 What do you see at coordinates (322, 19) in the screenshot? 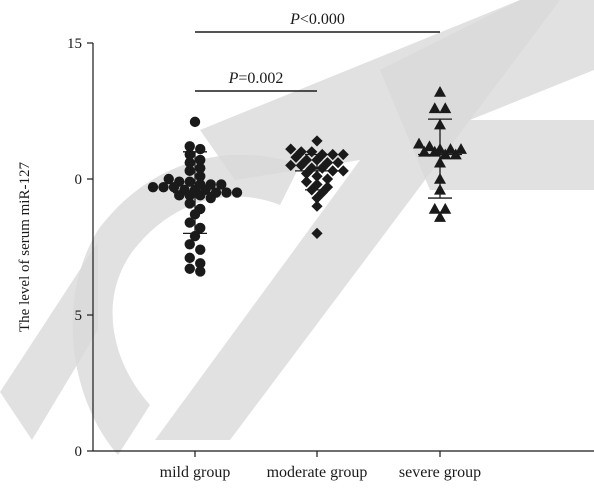
I see `p-value: <0.000` at bounding box center [322, 19].